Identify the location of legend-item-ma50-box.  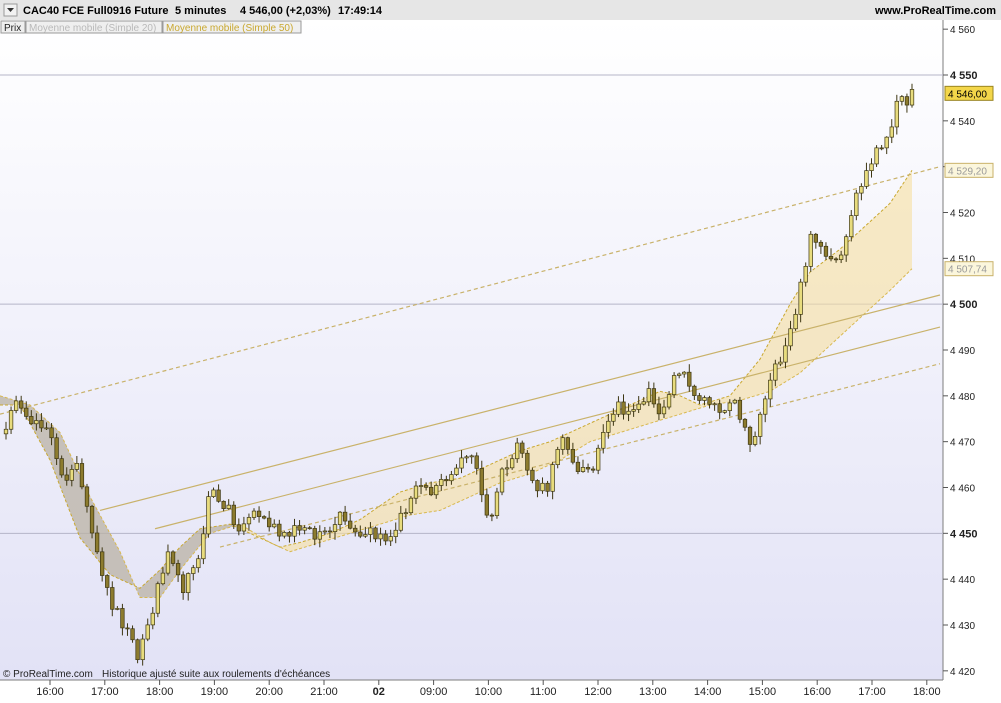
(232, 27).